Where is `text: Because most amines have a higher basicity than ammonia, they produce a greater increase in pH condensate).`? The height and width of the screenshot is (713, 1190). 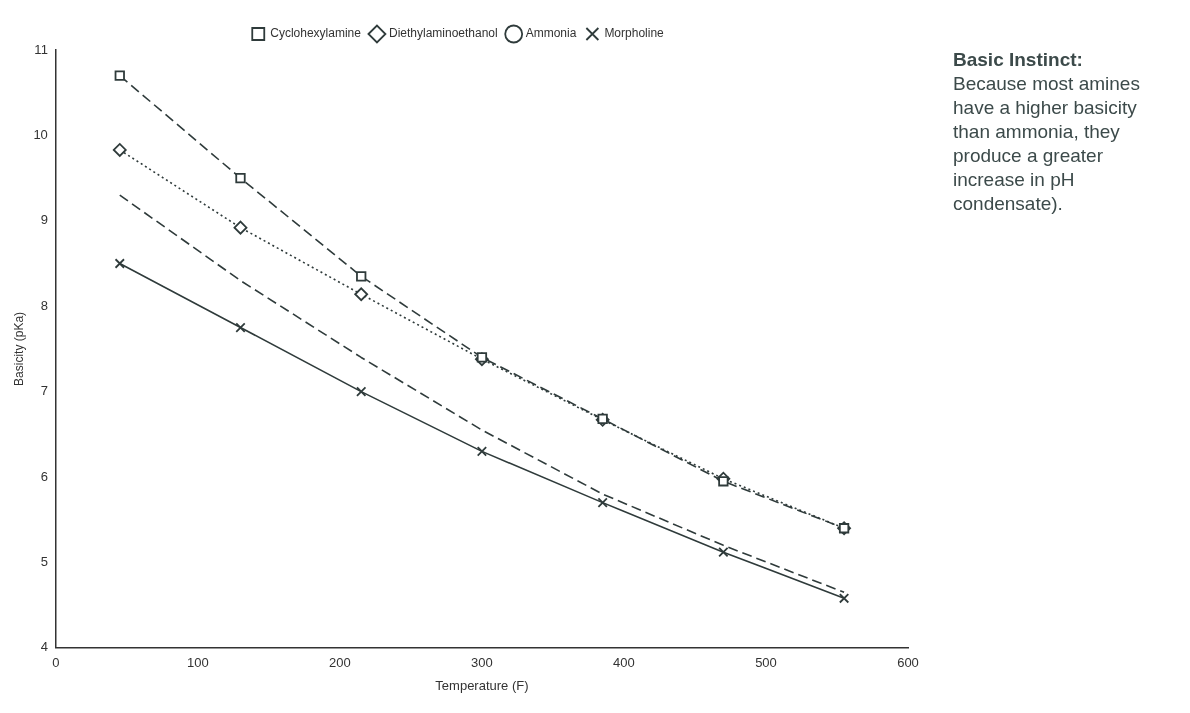
text: Because most amines have a higher basicity than ammonia, they produce a greater increase in pH condensate). is located at coordinates (1047, 144).